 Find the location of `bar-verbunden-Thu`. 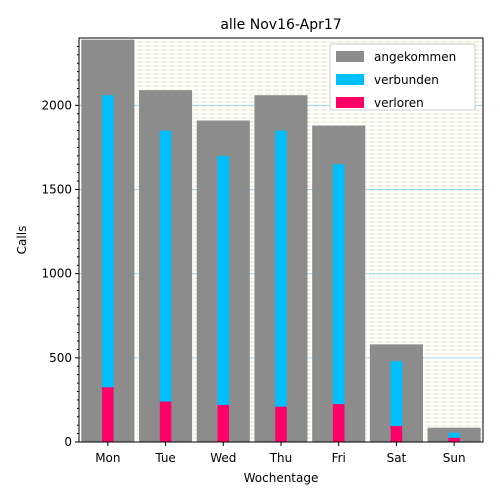

bar-verbunden-Thu is located at coordinates (281, 286).